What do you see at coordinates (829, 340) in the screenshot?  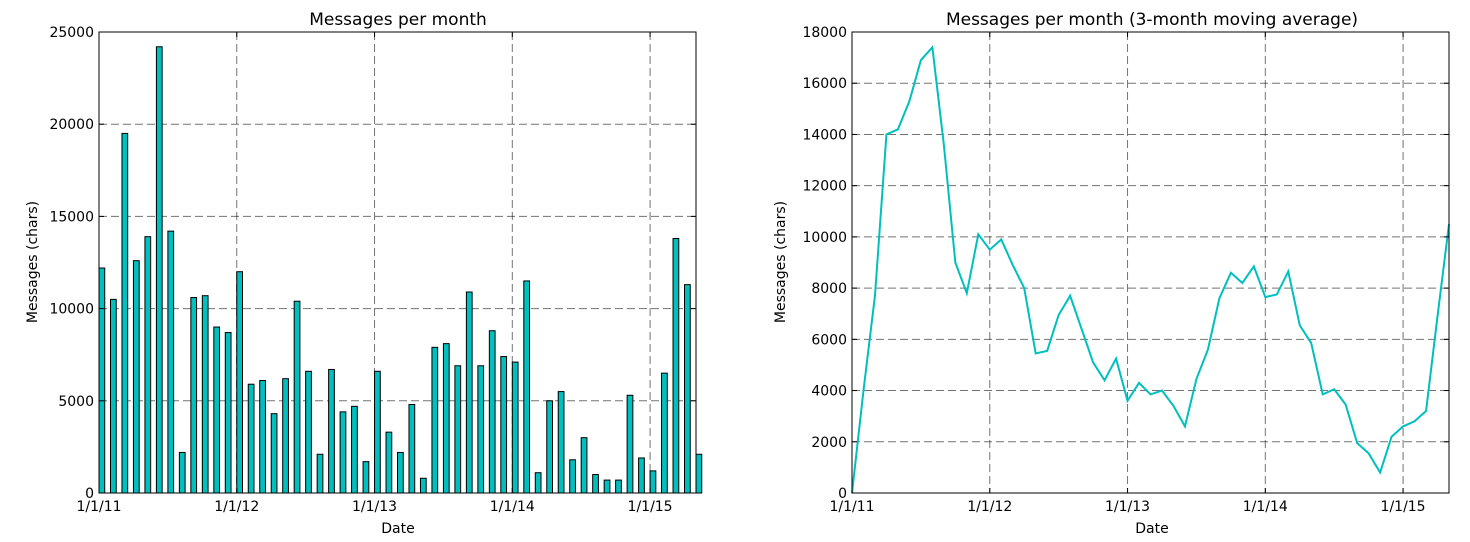 I see `y-tick-label: 6000` at bounding box center [829, 340].